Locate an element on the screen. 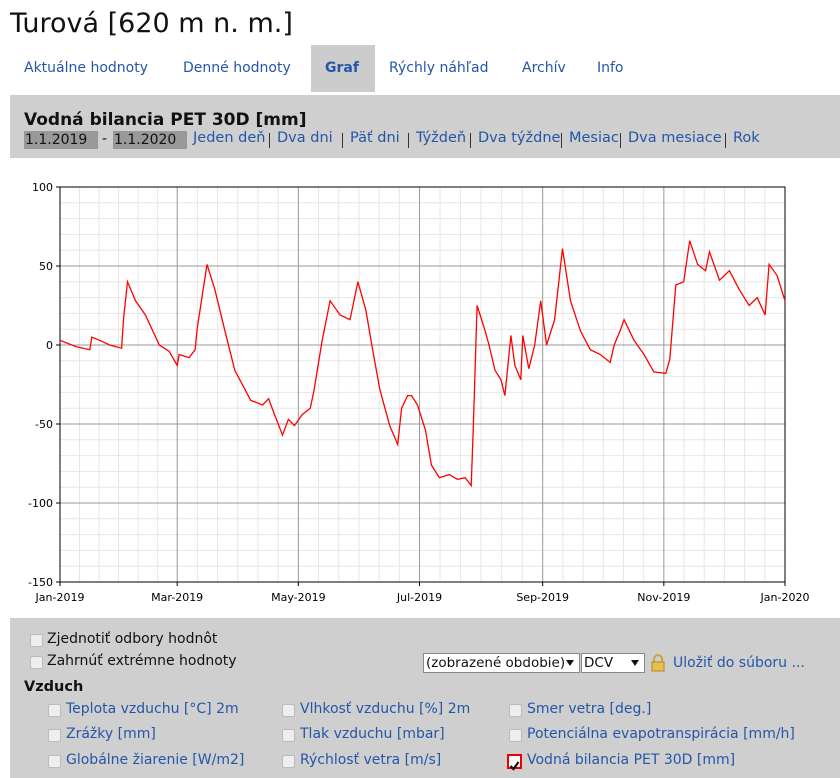  x-tick-label: Jan-2020 is located at coordinates (785, 597).